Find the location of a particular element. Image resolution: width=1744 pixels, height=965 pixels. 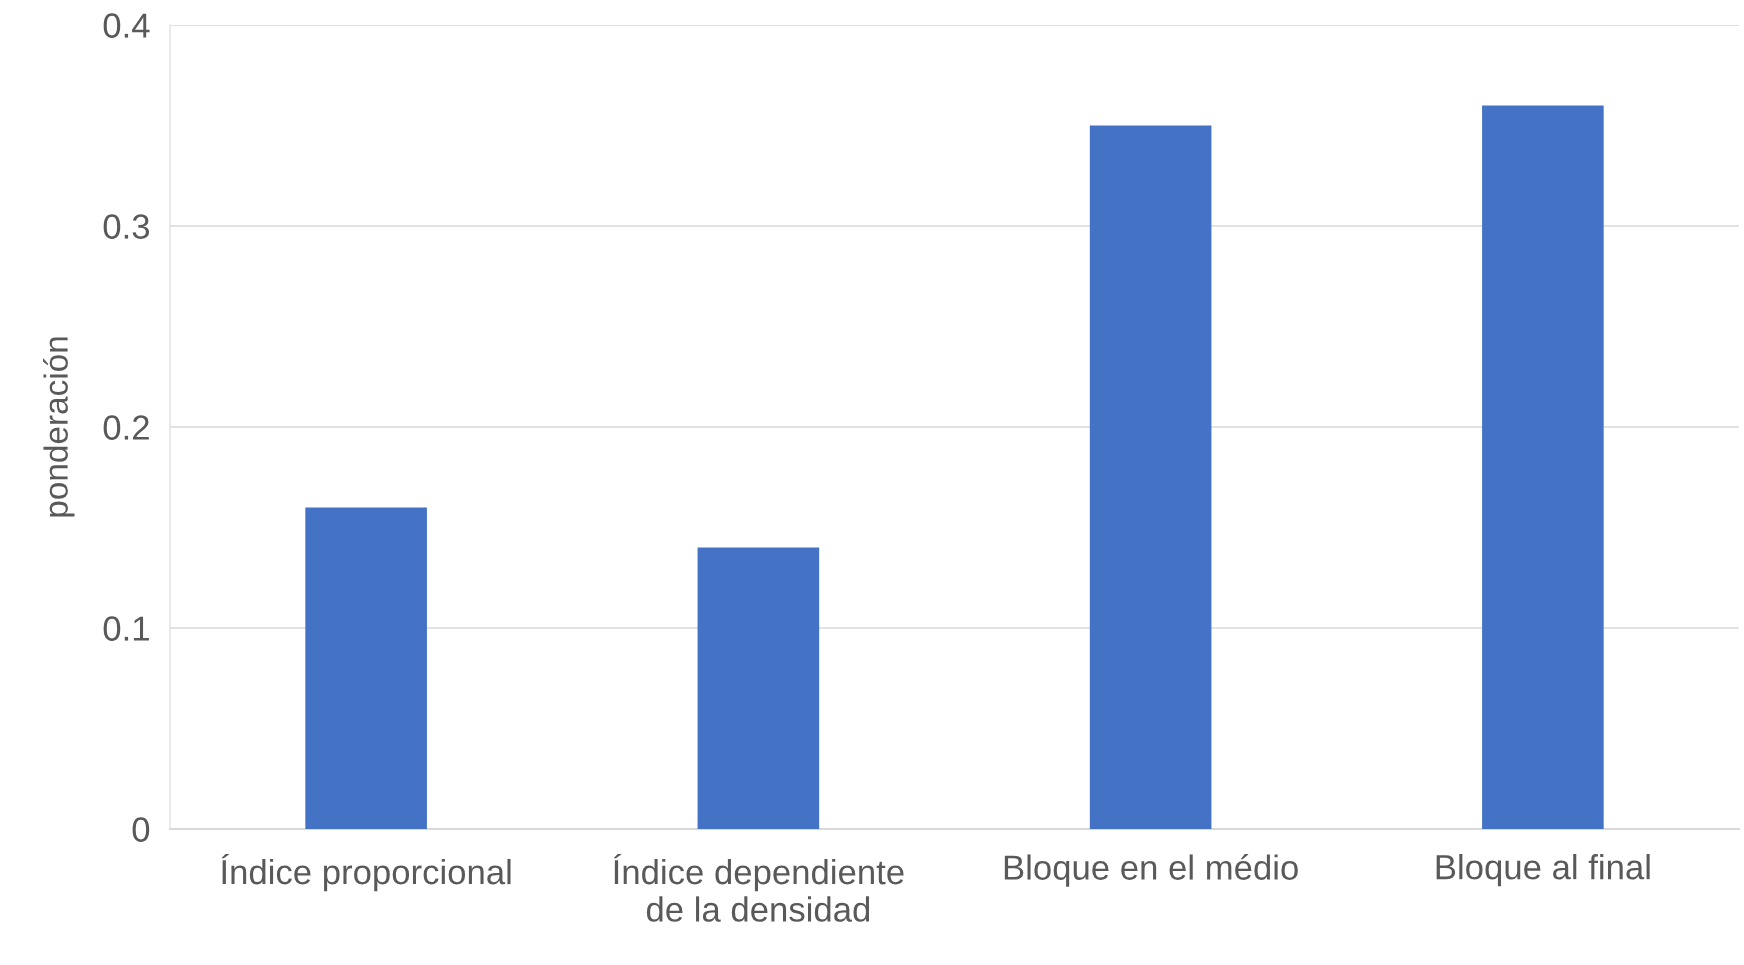

y-axis-title: ponderación is located at coordinates (59, 427).